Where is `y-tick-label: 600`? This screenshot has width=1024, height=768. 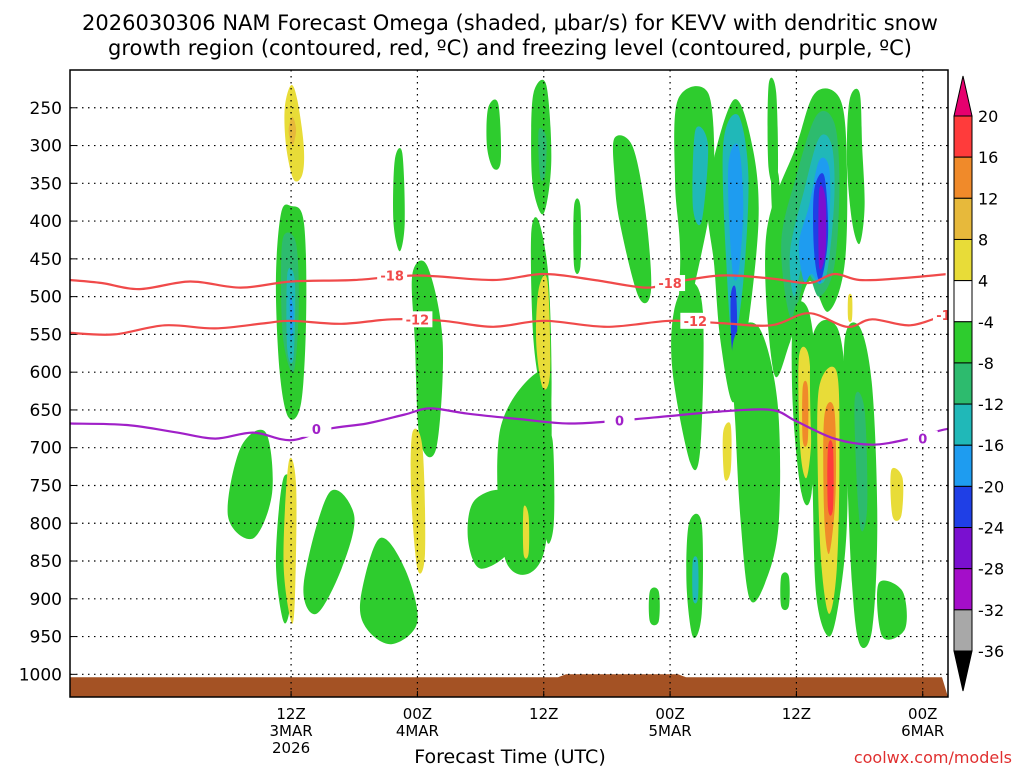 y-tick-label: 600 is located at coordinates (46, 373).